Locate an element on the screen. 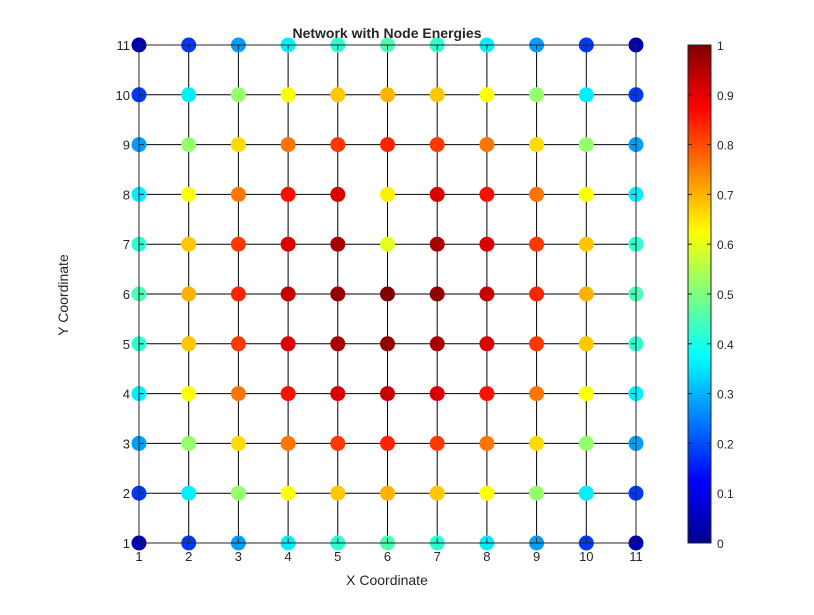 The image size is (814, 615). x-tick-label: 9 is located at coordinates (536, 556).